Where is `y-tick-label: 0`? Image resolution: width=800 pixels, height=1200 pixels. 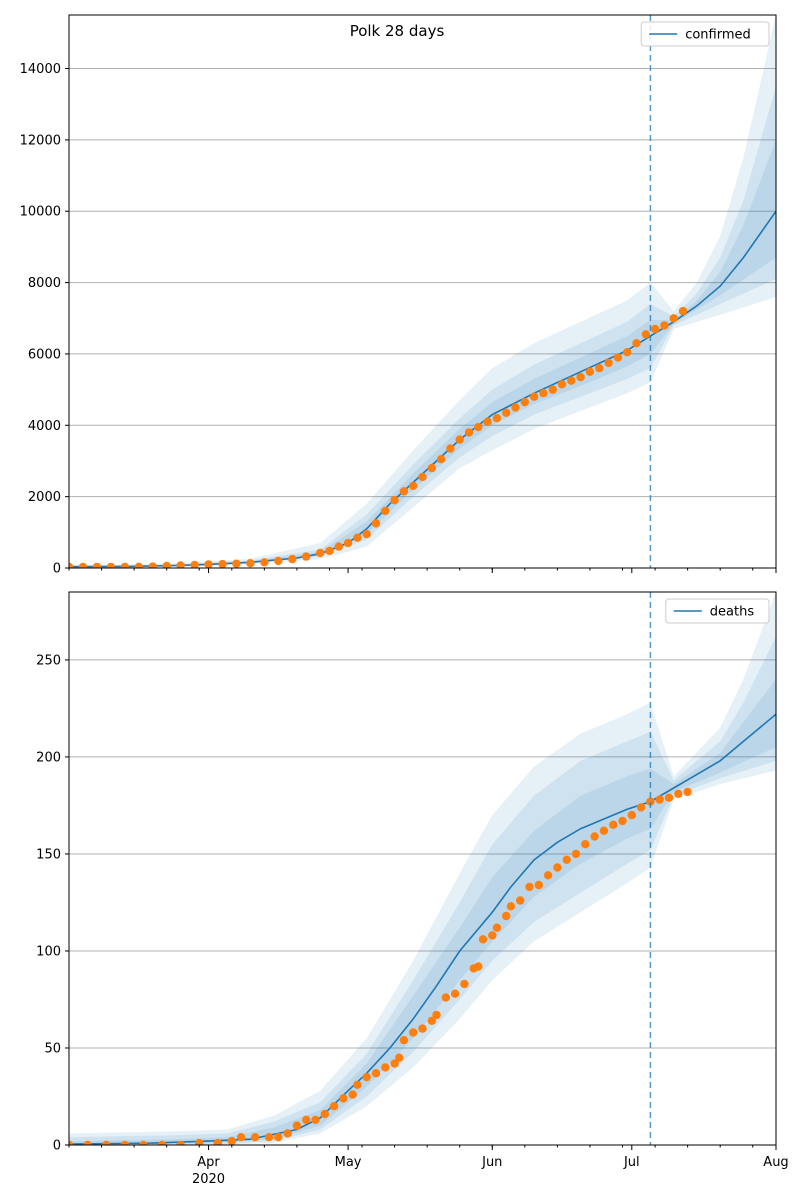
y-tick-label: 0 is located at coordinates (57, 569).